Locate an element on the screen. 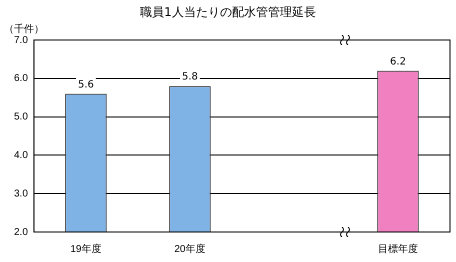 The width and height of the screenshot is (456, 262). y-tick-label: 2.0 is located at coordinates (21, 232).